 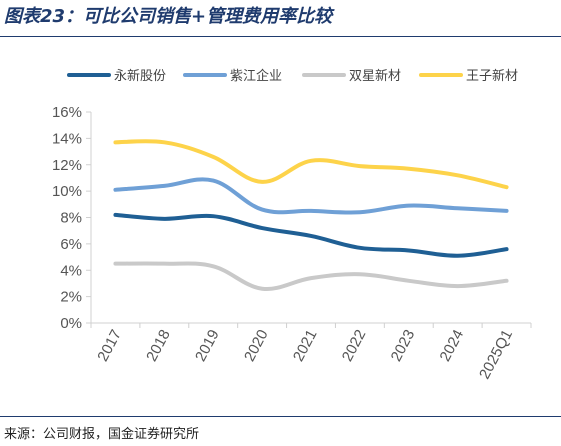 I want to click on x-tick-label: 2021, so click(x=305, y=345).